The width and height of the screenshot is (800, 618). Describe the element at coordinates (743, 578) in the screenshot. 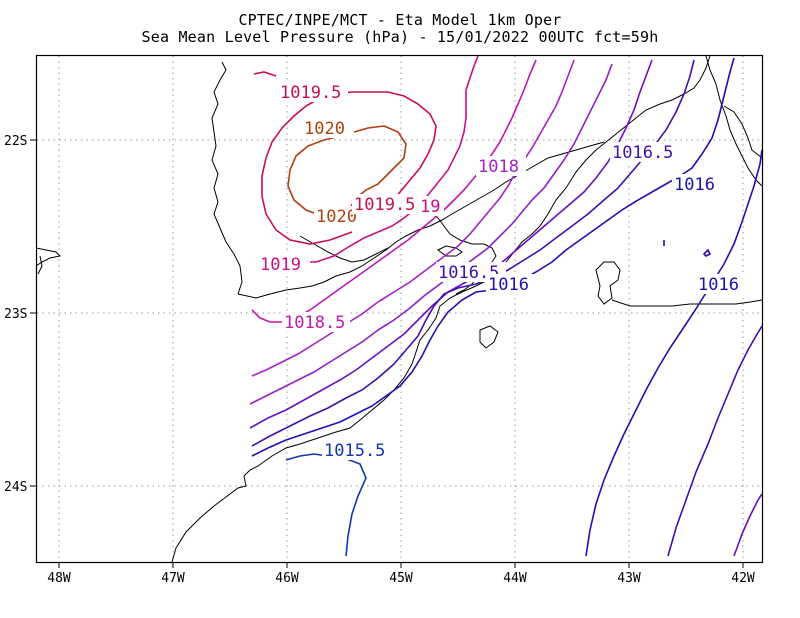

I see `x-tick-42w: 42W` at that location.